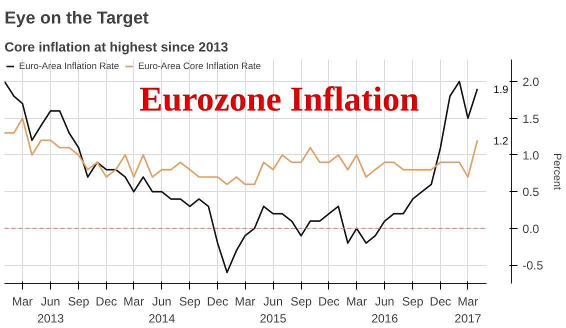 Image resolution: width=566 pixels, height=328 pixels. What do you see at coordinates (531, 229) in the screenshot?
I see `y-tick-label: 0.0` at bounding box center [531, 229].